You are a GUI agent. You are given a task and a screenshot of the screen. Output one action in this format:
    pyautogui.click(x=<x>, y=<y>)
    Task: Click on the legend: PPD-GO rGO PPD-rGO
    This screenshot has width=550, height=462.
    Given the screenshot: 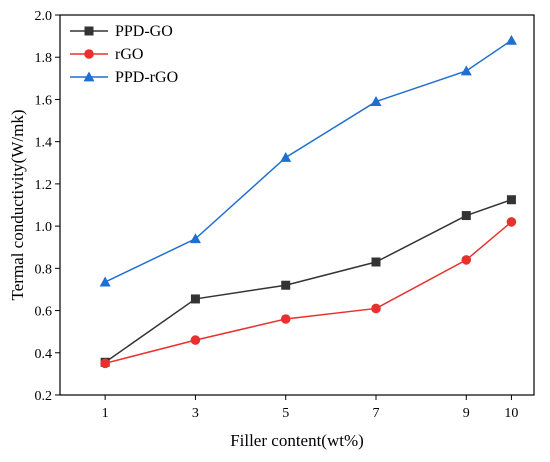 What is the action you would take?
    pyautogui.click(x=130, y=57)
    